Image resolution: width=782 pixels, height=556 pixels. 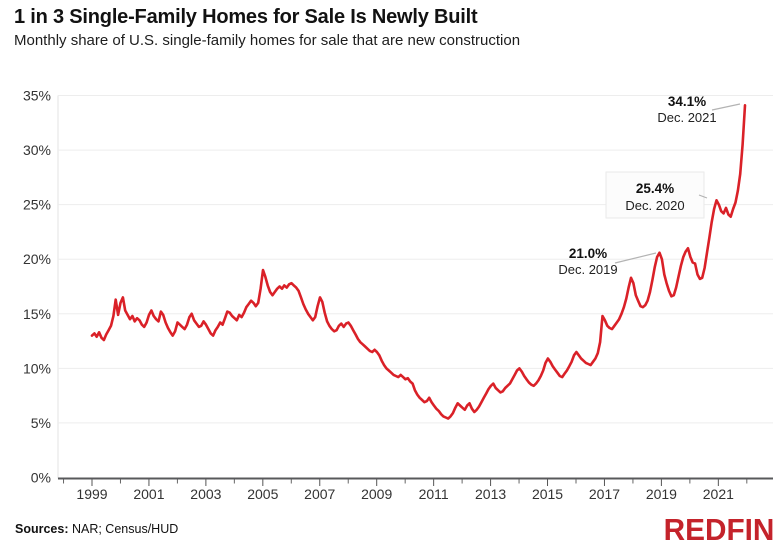 I want to click on annotation-date: Dec. 2021, so click(x=686, y=117).